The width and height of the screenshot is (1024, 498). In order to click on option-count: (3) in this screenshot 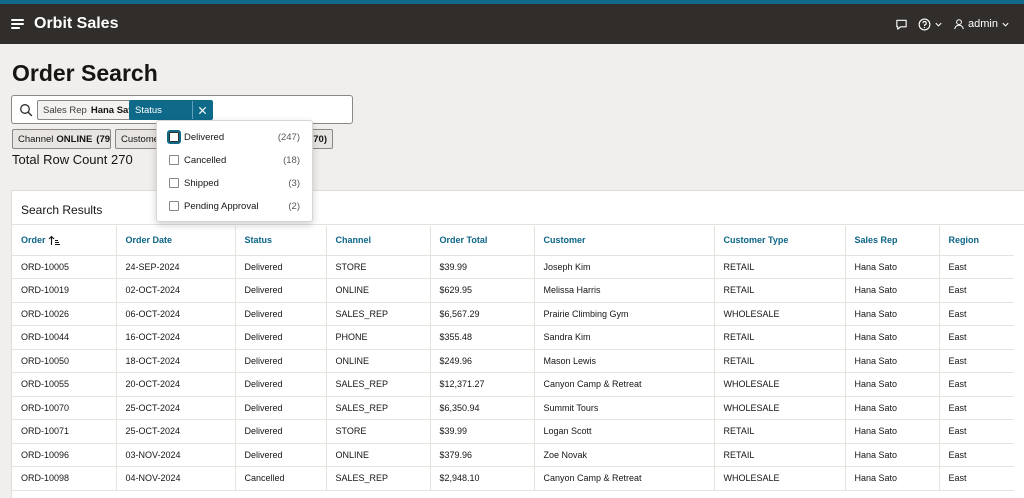, I will do `click(294, 183)`.